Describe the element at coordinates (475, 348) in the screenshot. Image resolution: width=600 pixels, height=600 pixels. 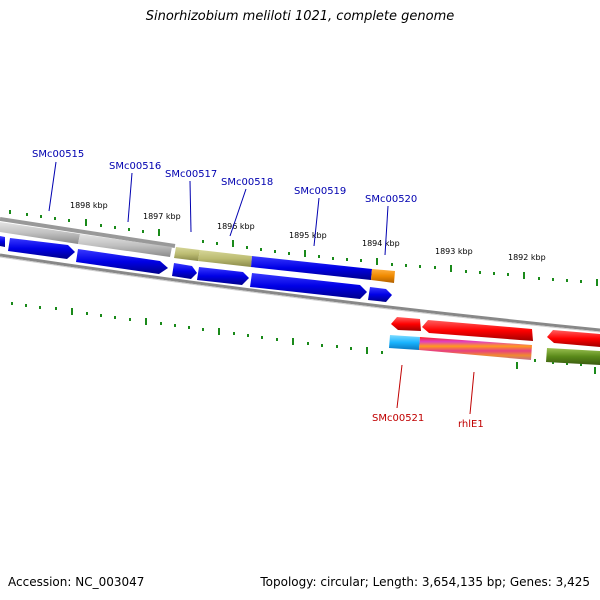
I see `gene-feature-striped` at that location.